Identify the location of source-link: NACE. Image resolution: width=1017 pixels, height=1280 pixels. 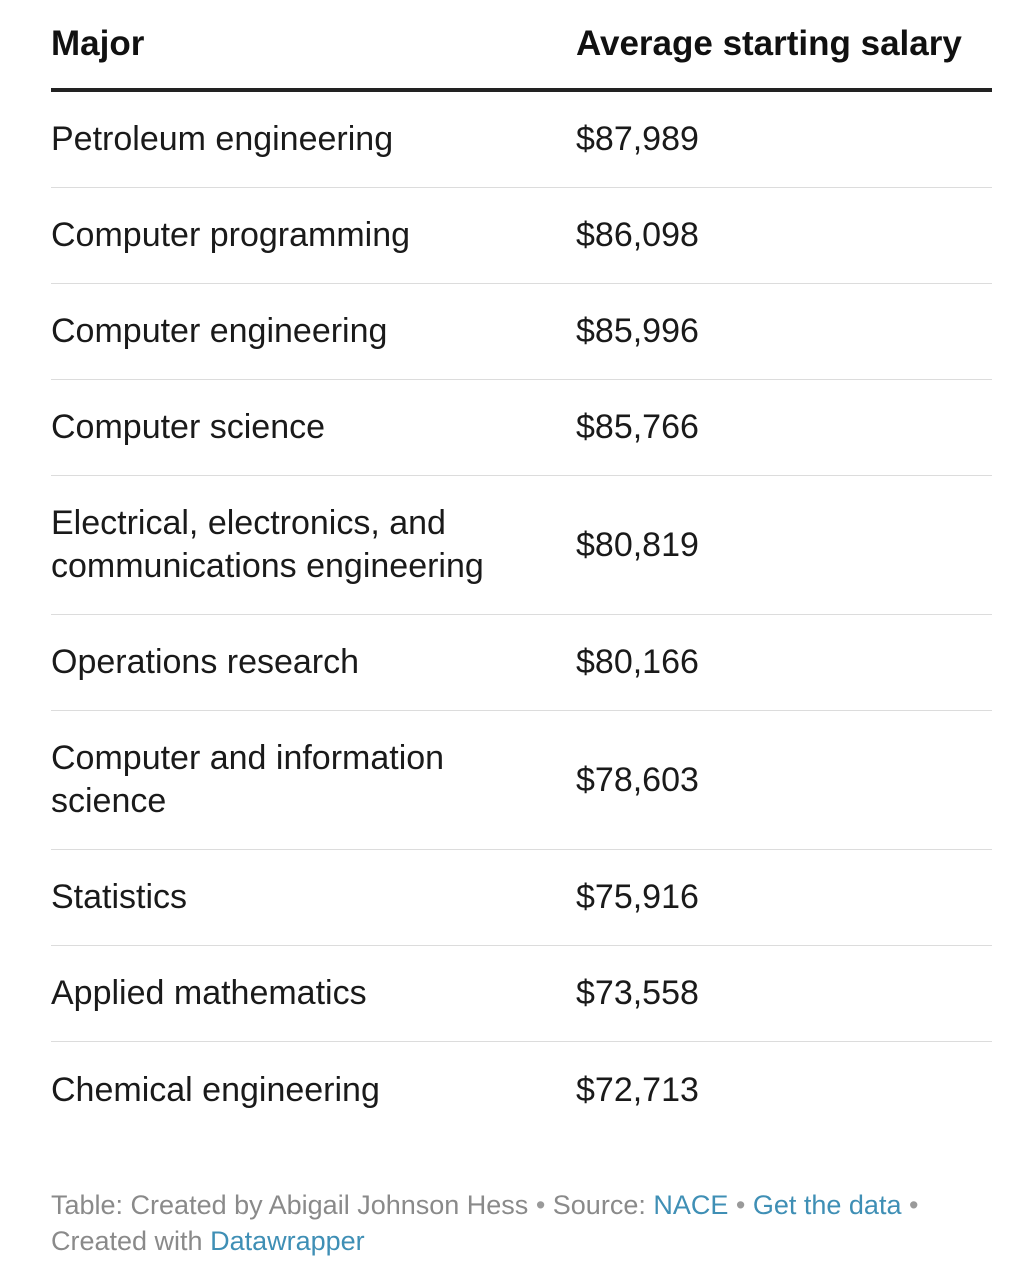
(691, 1205).